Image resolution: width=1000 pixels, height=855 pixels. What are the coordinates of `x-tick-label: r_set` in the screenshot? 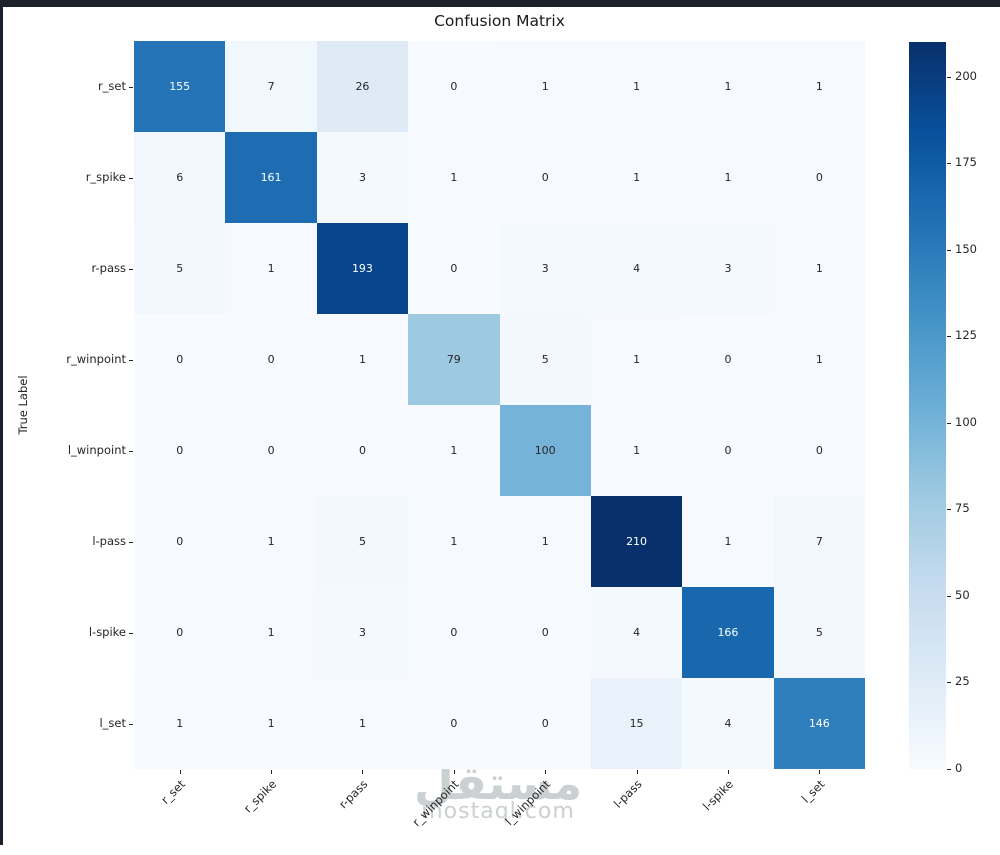 It's located at (172, 792).